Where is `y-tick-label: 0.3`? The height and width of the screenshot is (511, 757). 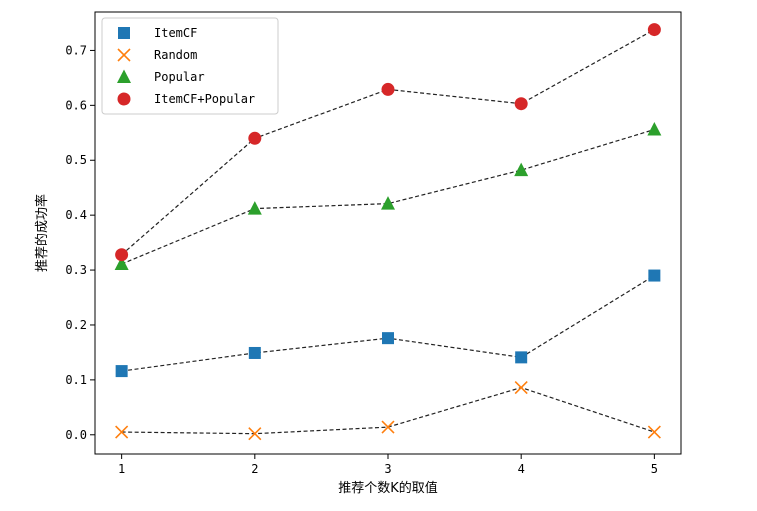 y-tick-label: 0.3 is located at coordinates (76, 270).